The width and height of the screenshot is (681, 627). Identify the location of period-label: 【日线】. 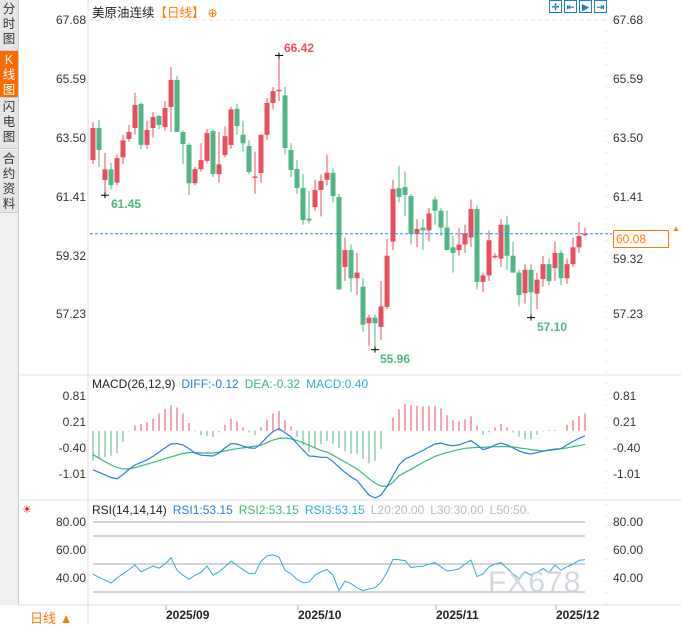
(179, 13).